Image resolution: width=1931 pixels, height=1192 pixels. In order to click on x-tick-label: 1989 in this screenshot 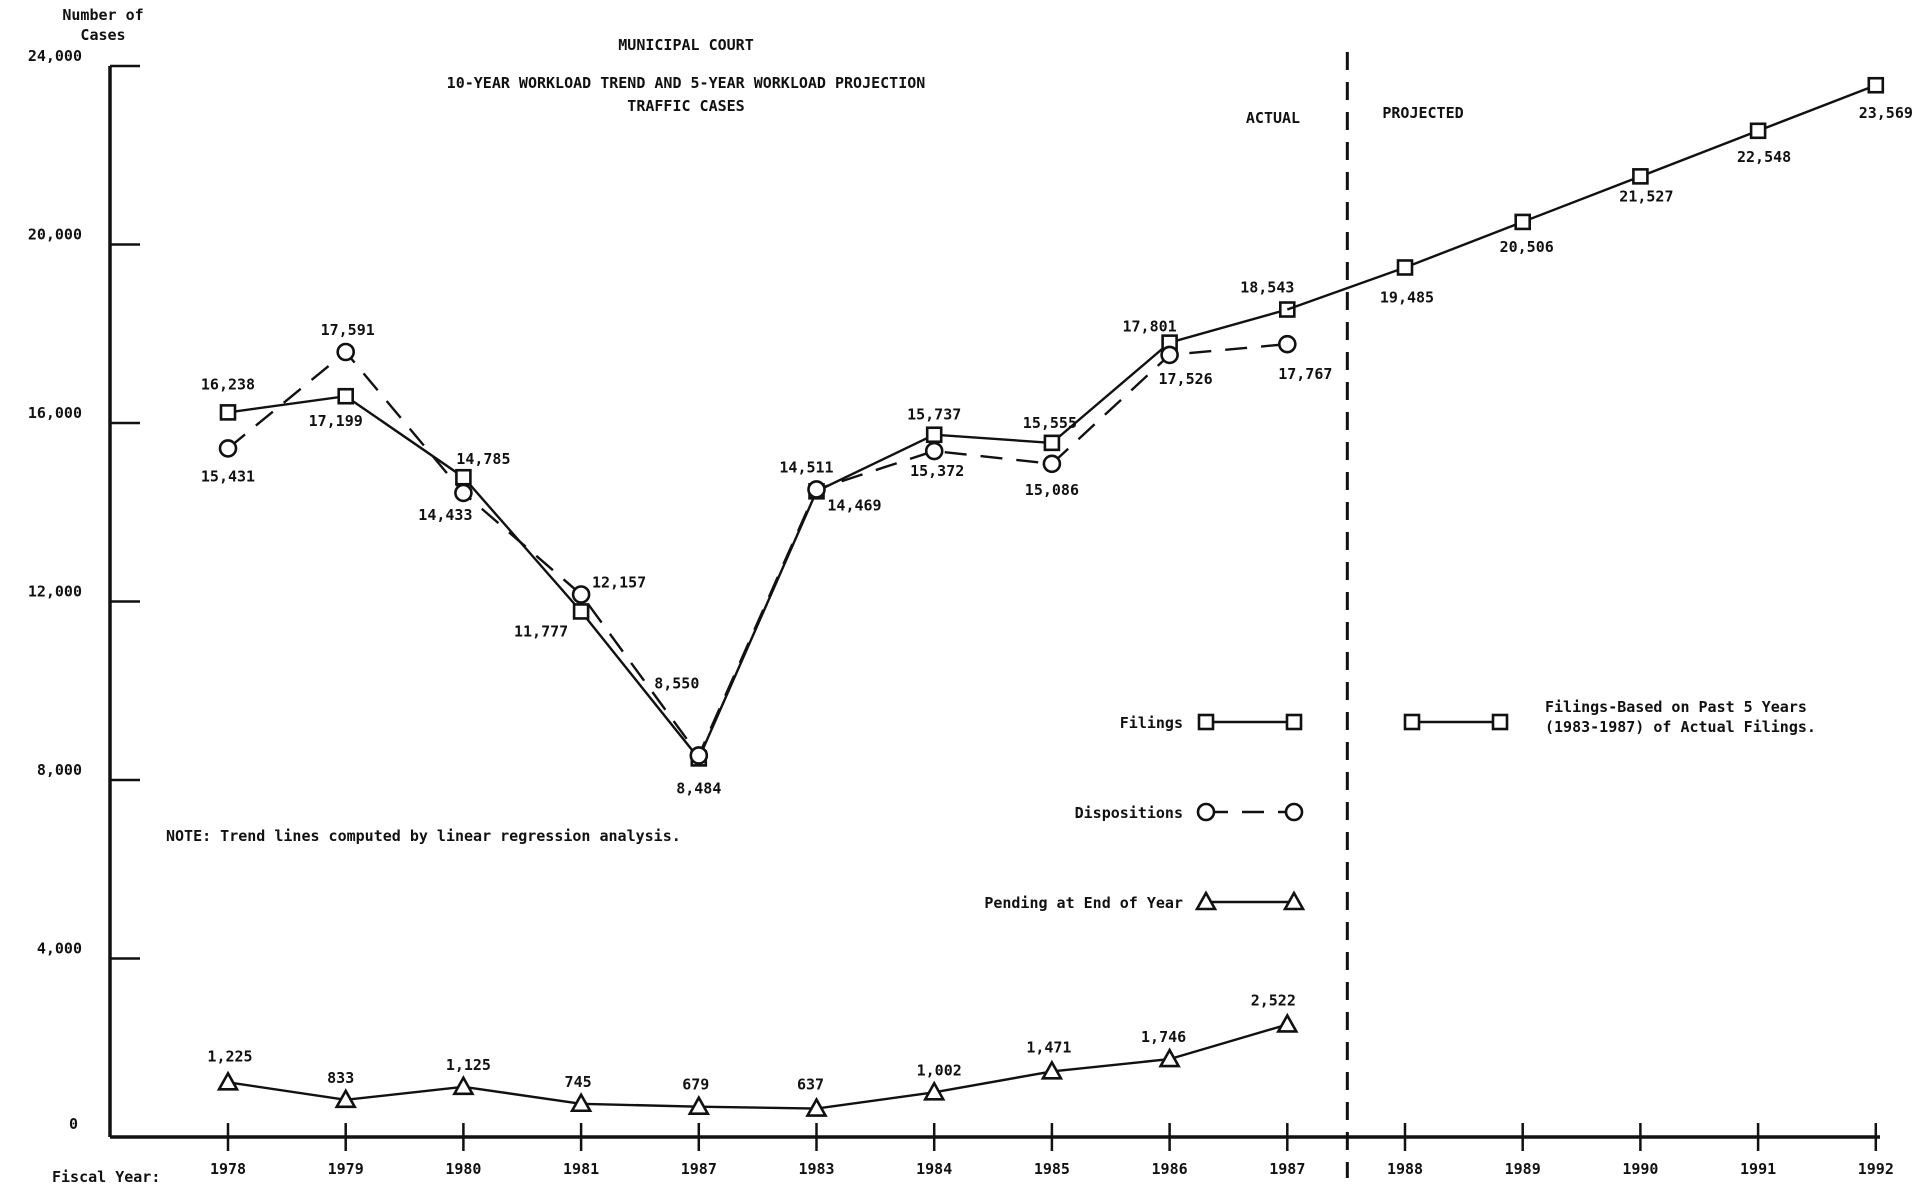, I will do `click(1523, 1169)`.